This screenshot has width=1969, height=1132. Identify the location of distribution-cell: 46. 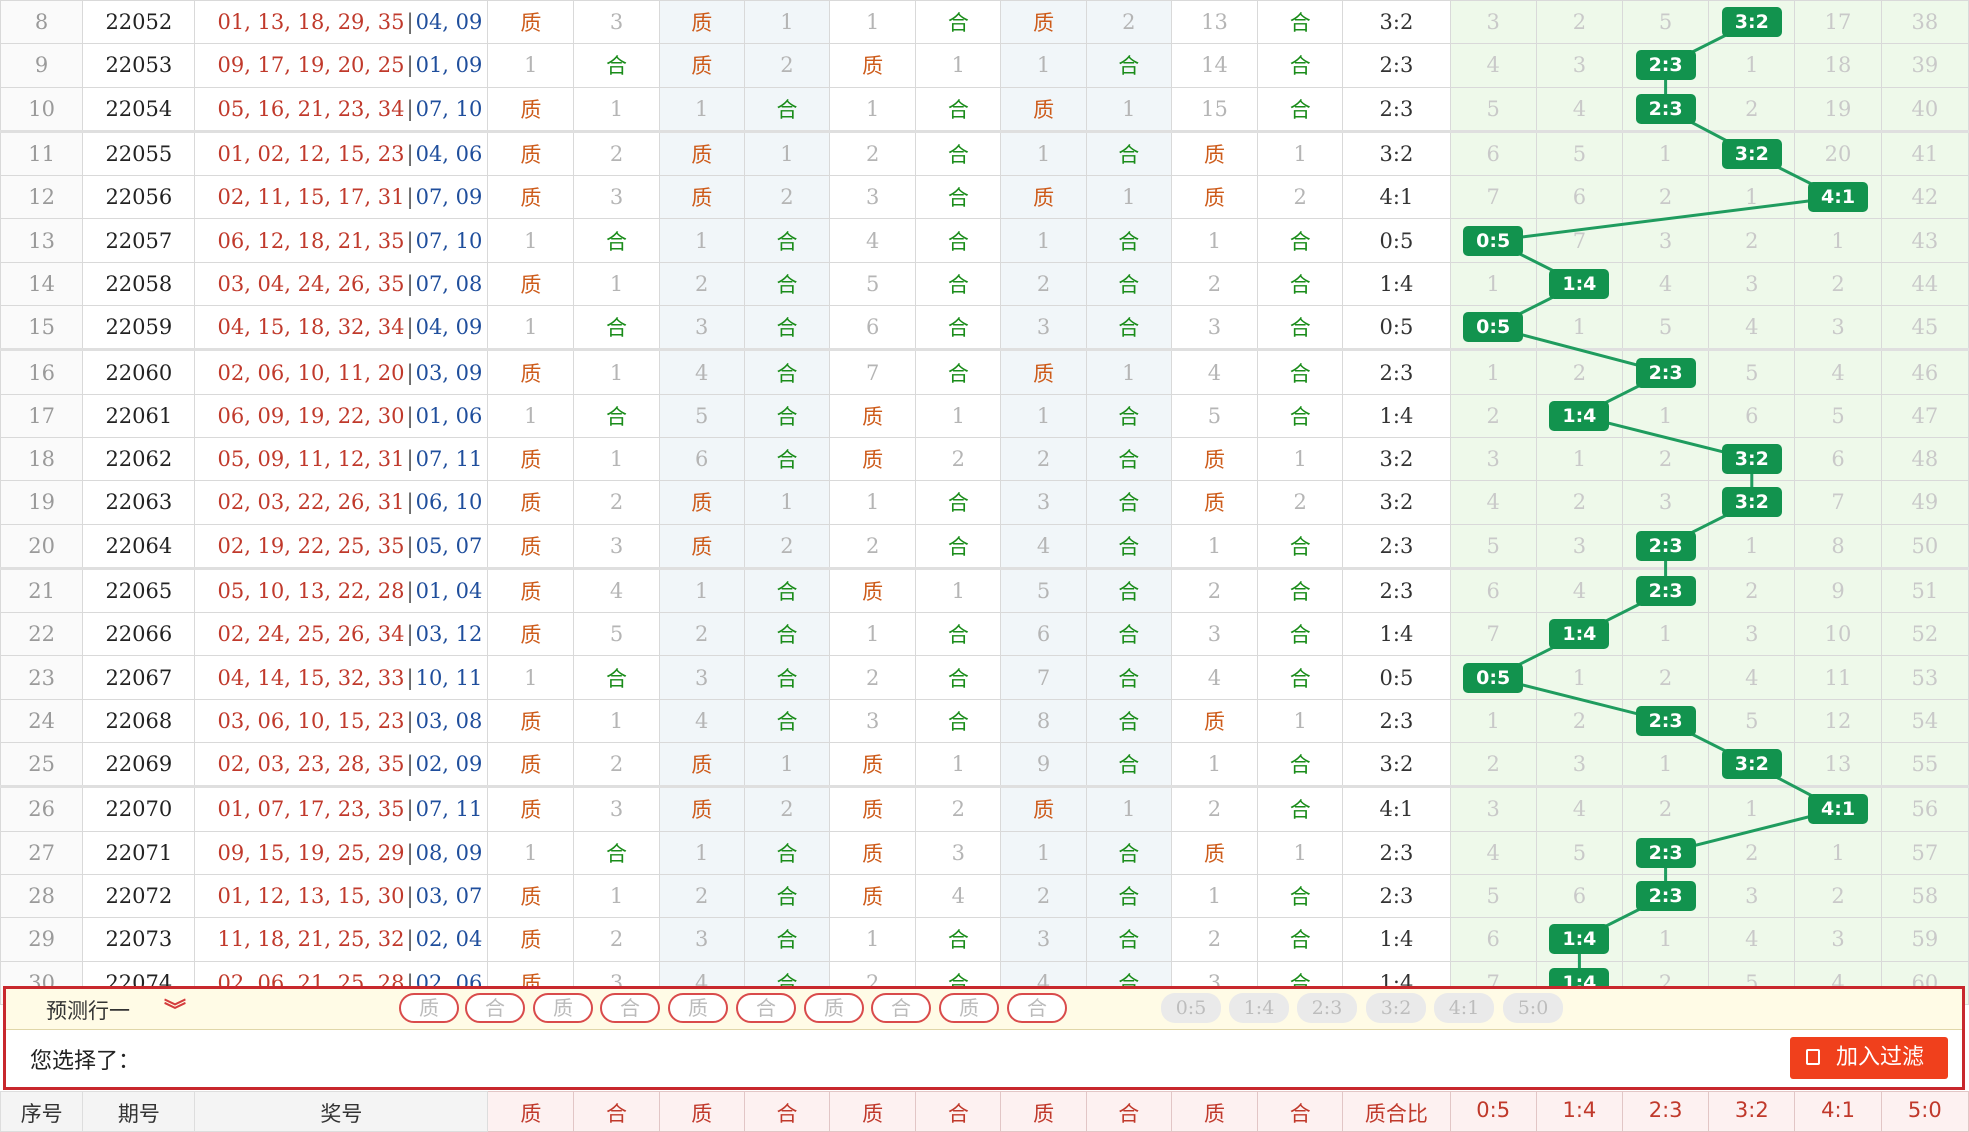
(1924, 371).